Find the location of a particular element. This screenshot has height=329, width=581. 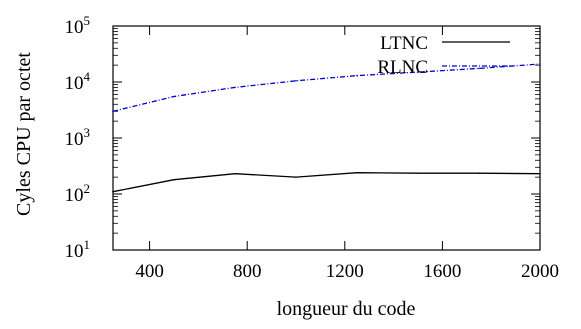

x-tick-label: 800 is located at coordinates (247, 271).